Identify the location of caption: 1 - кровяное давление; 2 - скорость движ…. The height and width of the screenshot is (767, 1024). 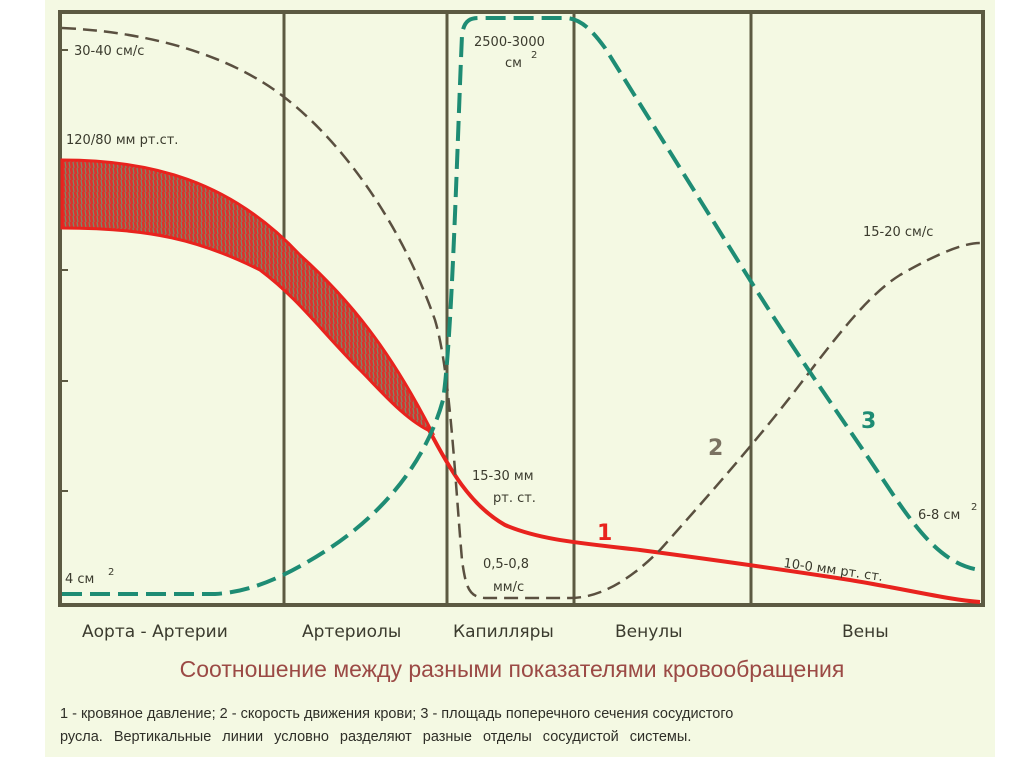
(525, 726).